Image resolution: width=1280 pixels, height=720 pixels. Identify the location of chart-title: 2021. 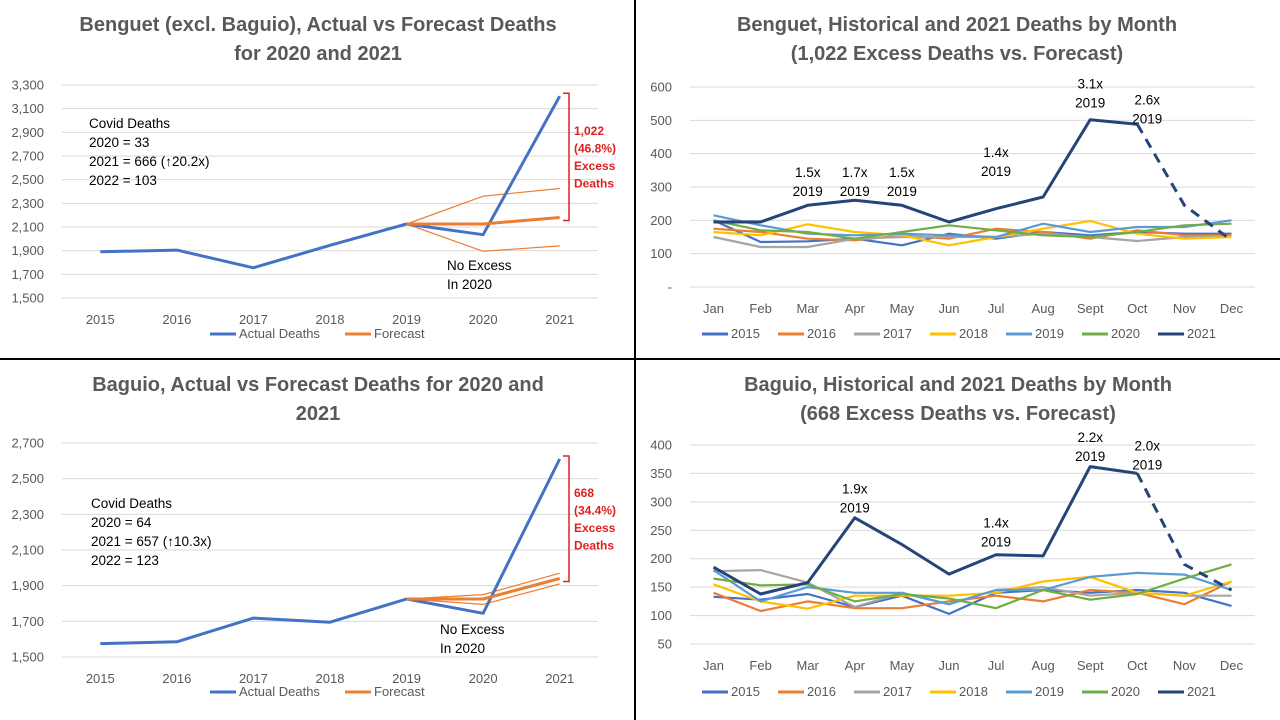
(318, 414).